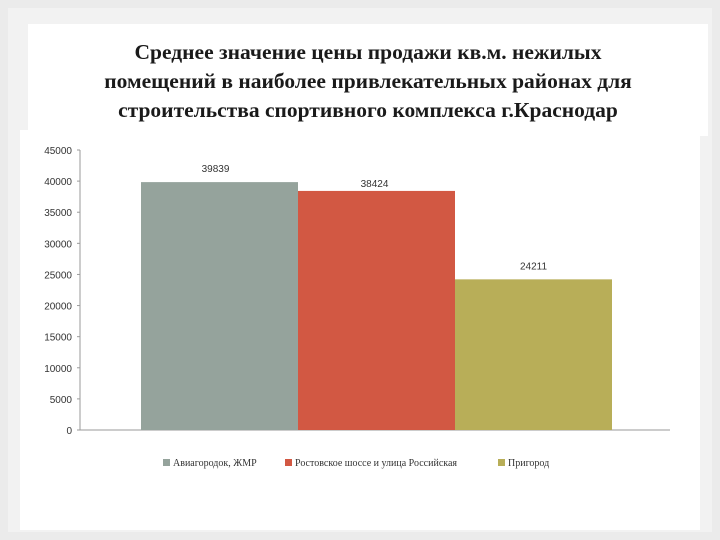 This screenshot has height=540, width=720. What do you see at coordinates (375, 184) in the screenshot?
I see `data-label: 38424` at bounding box center [375, 184].